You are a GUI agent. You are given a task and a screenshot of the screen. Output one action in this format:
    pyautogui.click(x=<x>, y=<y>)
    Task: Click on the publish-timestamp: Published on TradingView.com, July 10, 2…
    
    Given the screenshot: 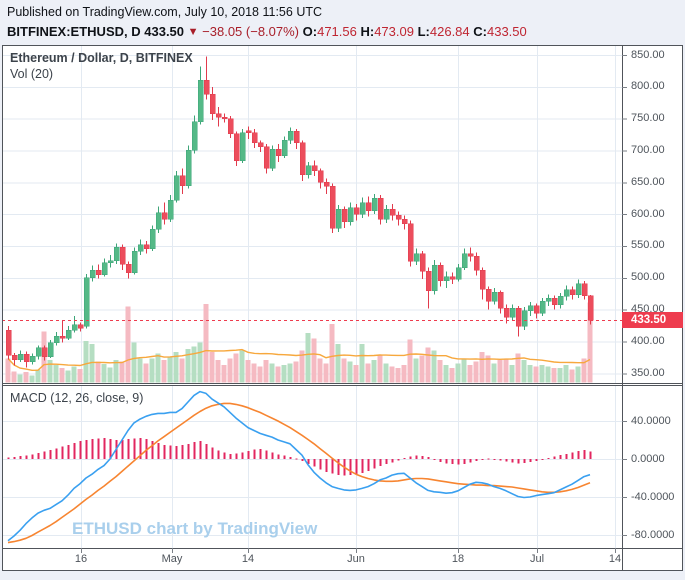 What is the action you would take?
    pyautogui.click(x=165, y=12)
    